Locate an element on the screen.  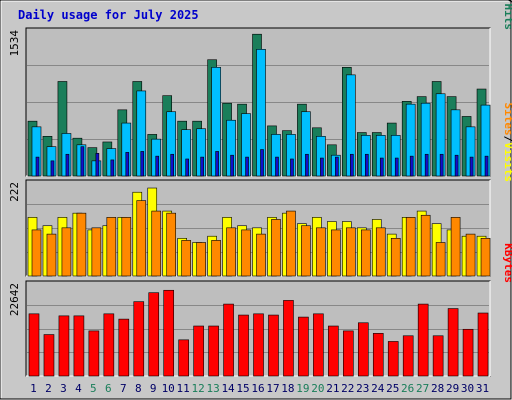
x-tick-label: 14 is located at coordinates (228, 388).